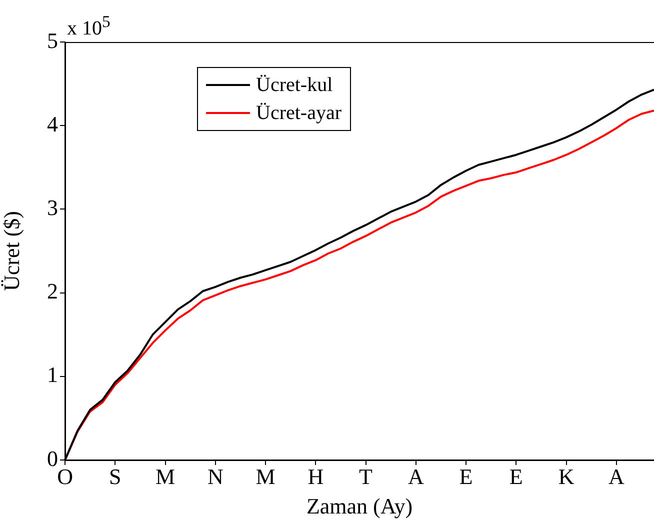  Describe the element at coordinates (52, 458) in the screenshot. I see `y-tick-label: 0` at that location.